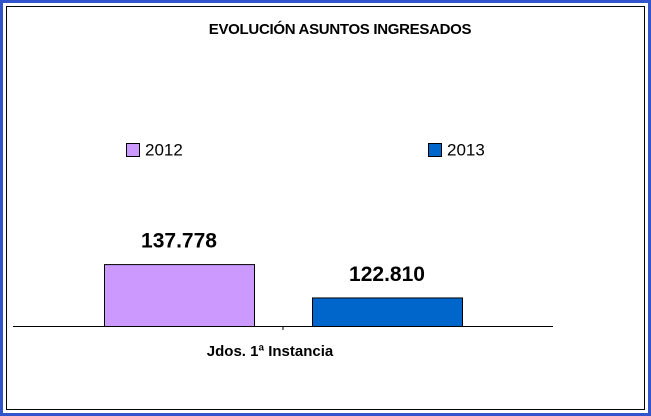 The height and width of the screenshot is (416, 651). Describe the element at coordinates (387, 274) in the screenshot. I see `data-label: 122.810` at that location.